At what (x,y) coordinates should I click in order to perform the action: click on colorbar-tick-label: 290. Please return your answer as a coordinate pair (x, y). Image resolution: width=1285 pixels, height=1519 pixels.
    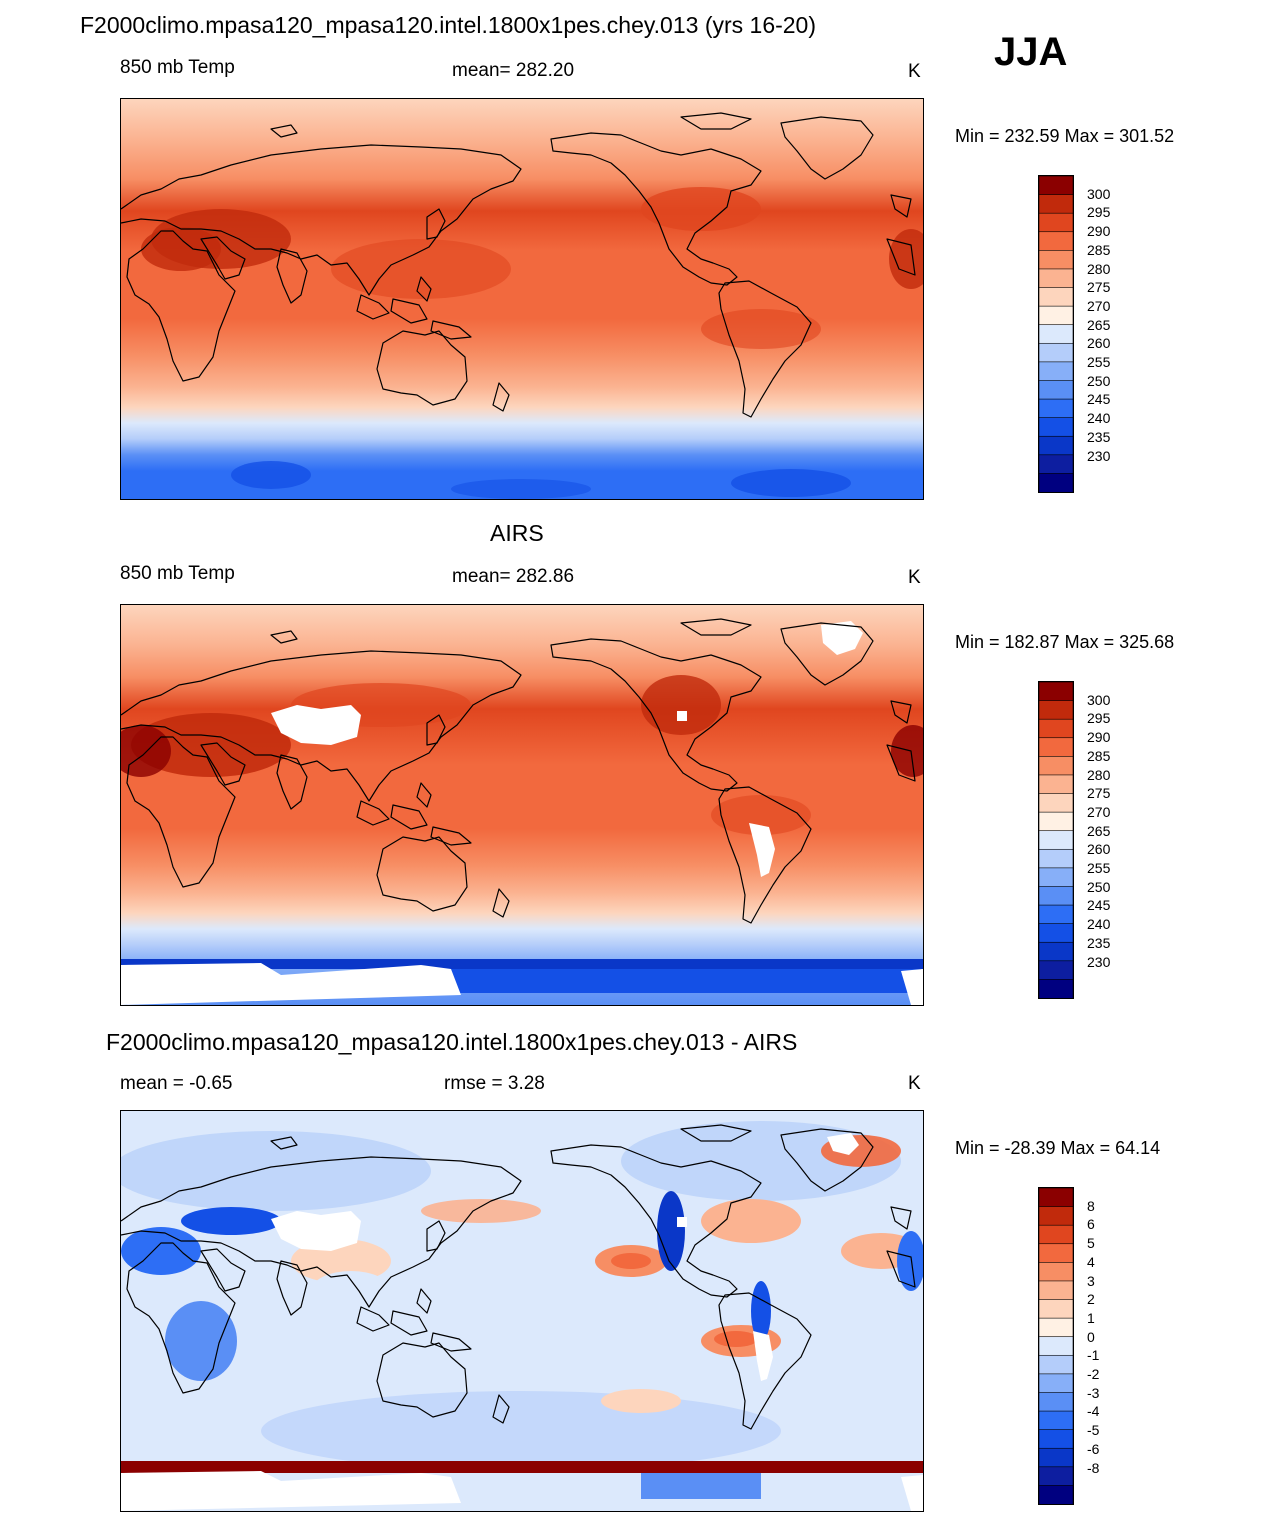
    Looking at the image, I should click on (1099, 231).